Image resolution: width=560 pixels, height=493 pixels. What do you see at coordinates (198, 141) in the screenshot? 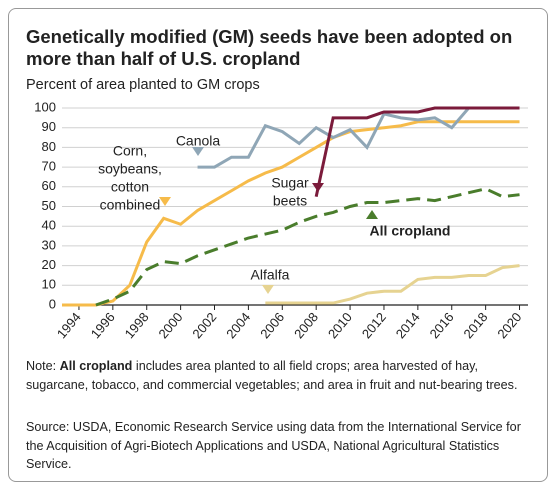
I see `annotation: Canola` at bounding box center [198, 141].